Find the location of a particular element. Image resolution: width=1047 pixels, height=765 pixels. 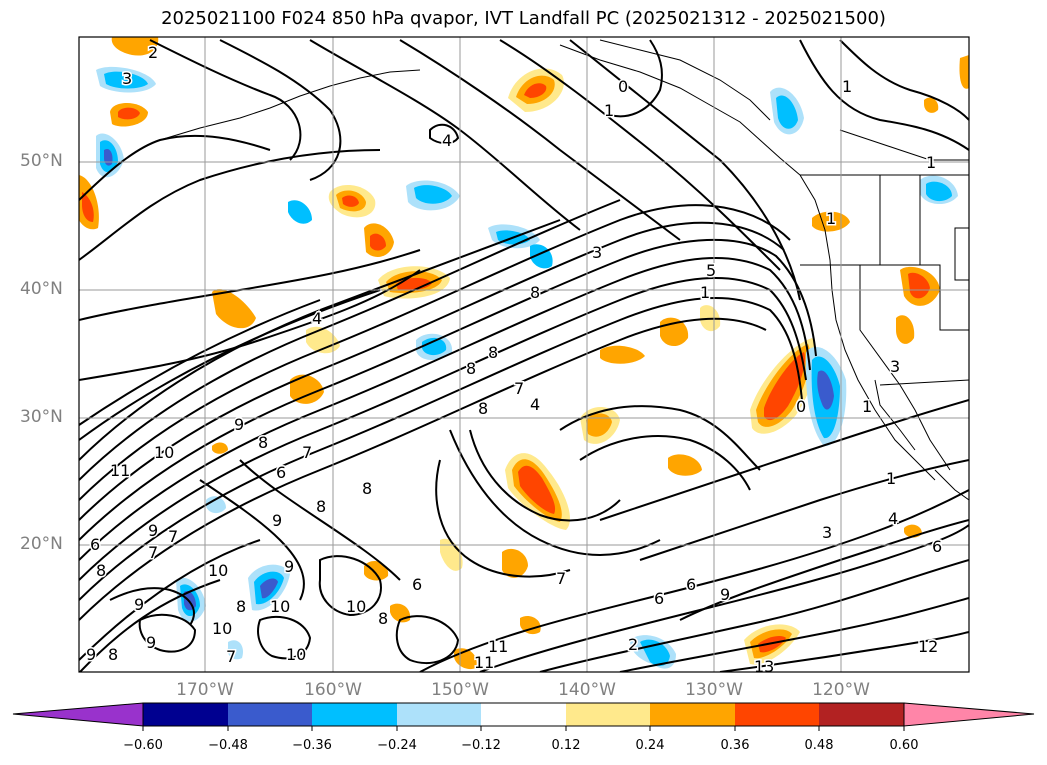

contour-label: 5 is located at coordinates (711, 270).